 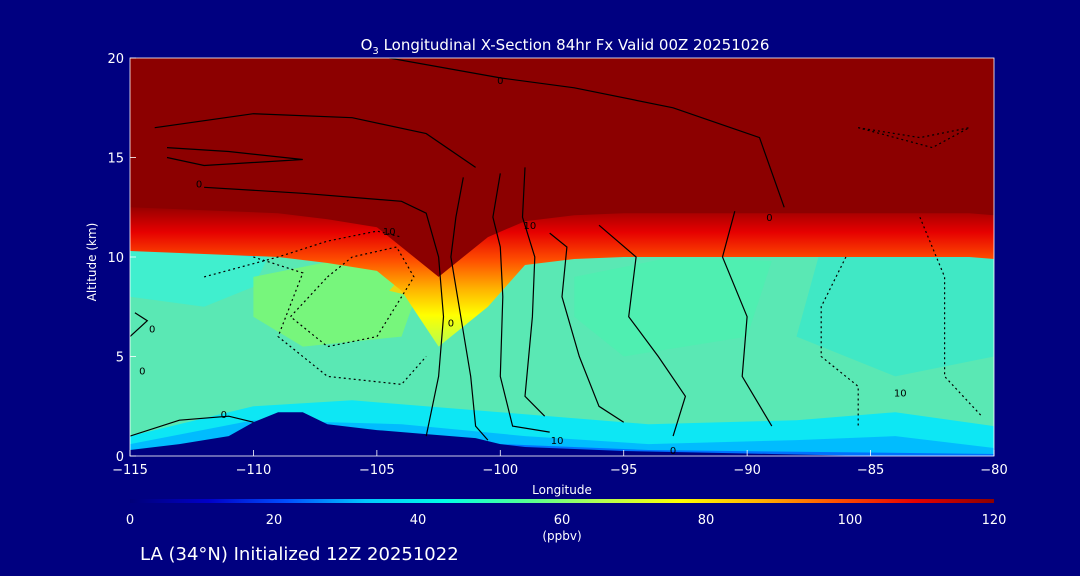 What do you see at coordinates (500, 470) in the screenshot?
I see `x-tick-label: −100` at bounding box center [500, 470].